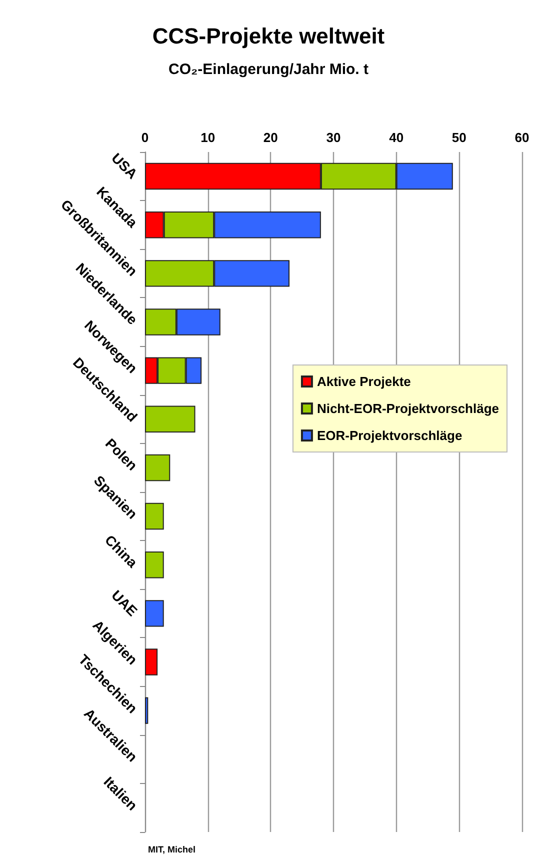 Image resolution: width=537 pixels, height=865 pixels. What do you see at coordinates (172, 849) in the screenshot?
I see `text: MIT, Michel` at bounding box center [172, 849].